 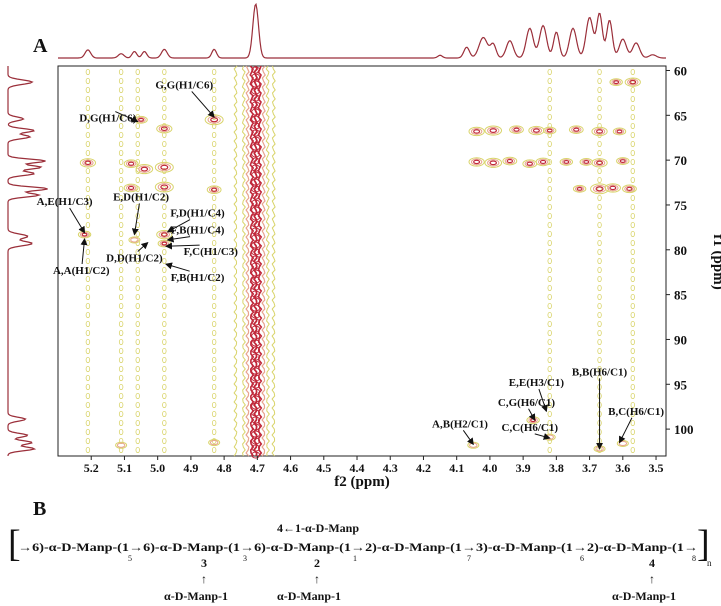 I want to click on branch-position: 2, so click(x=317, y=563).